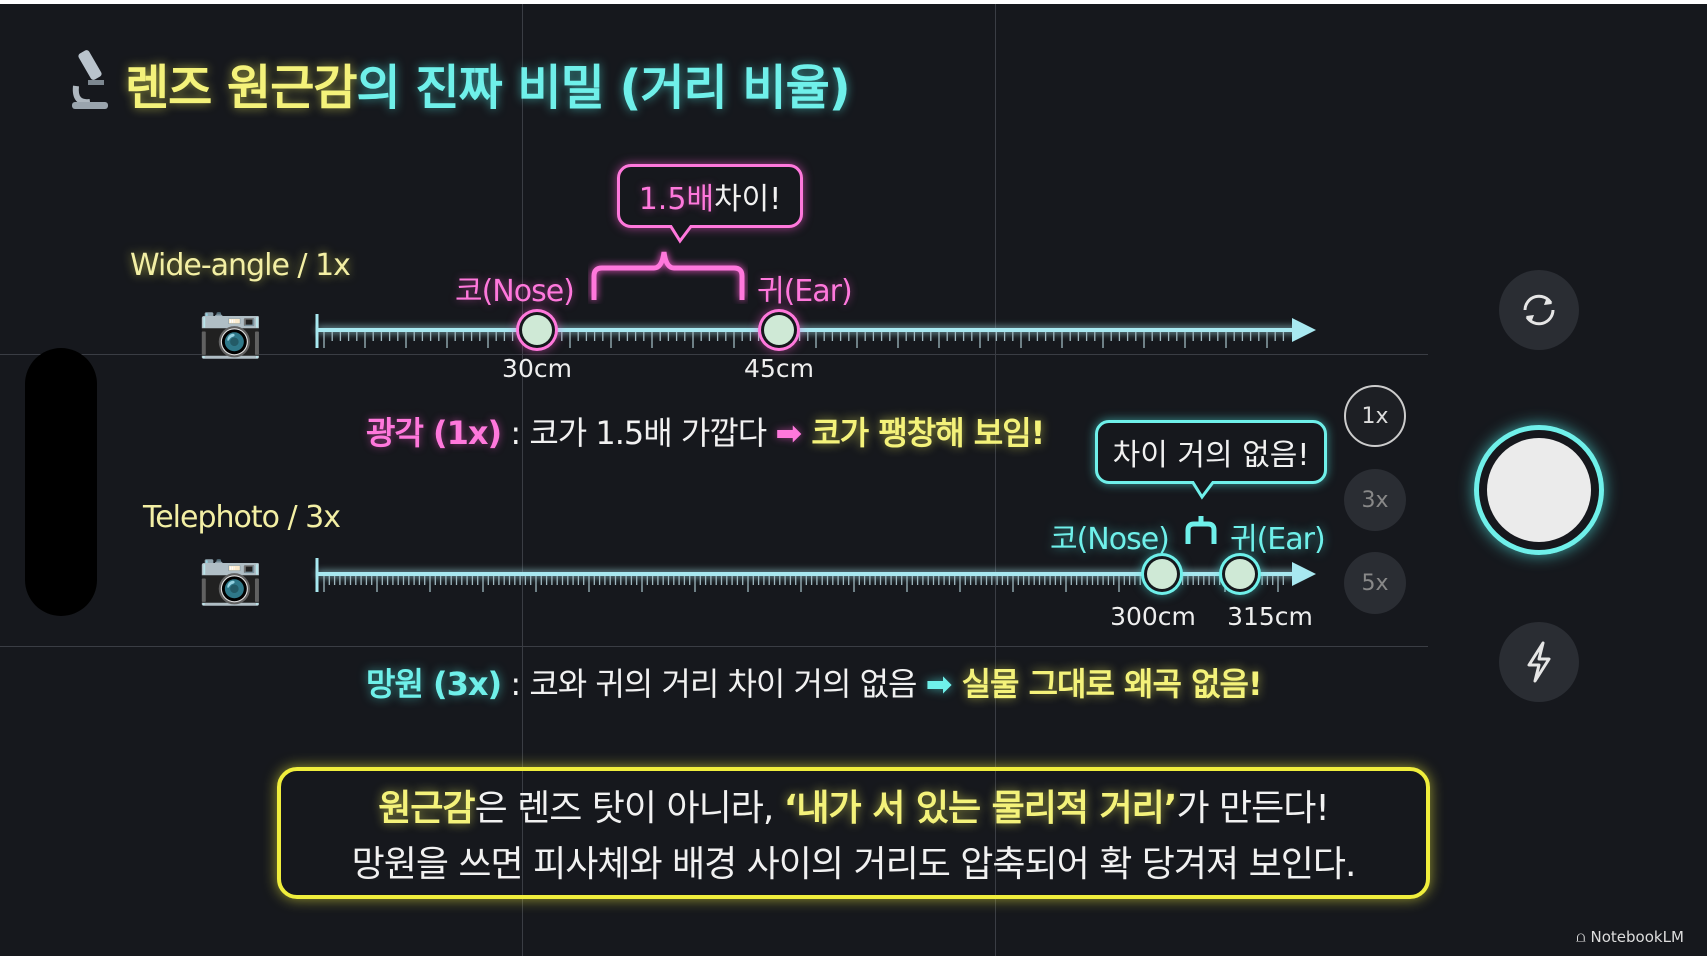 Image resolution: width=1707 pixels, height=960 pixels. I want to click on ear-distance: 45cm, so click(779, 368).